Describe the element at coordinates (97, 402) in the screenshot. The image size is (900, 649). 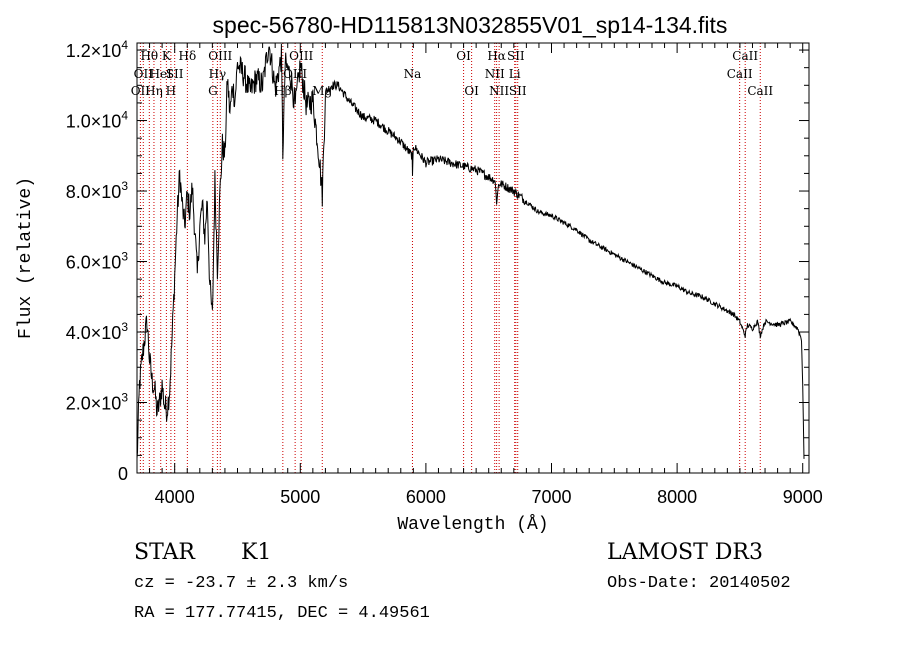
I see `y-tick-label: 2.0×10³` at that location.